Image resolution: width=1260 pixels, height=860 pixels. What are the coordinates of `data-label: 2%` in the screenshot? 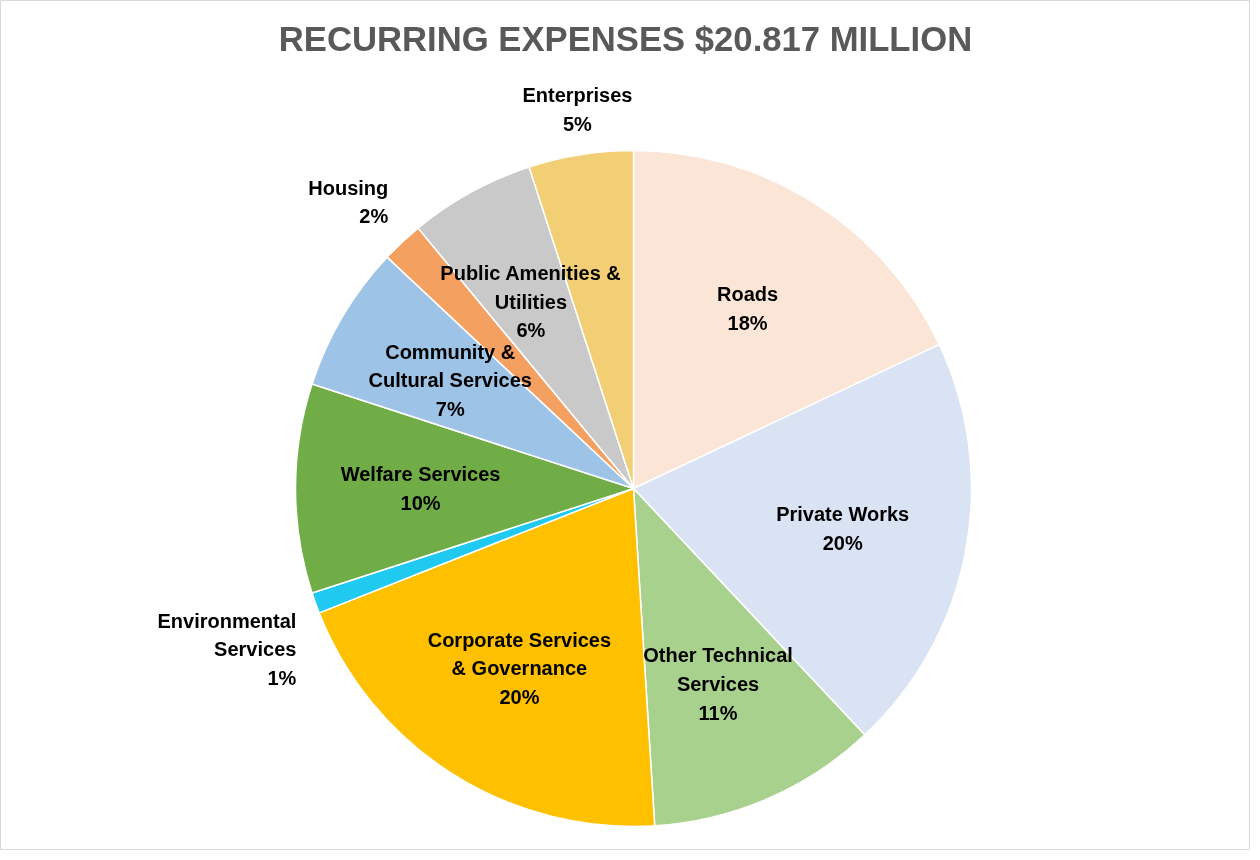 It's located at (374, 216).